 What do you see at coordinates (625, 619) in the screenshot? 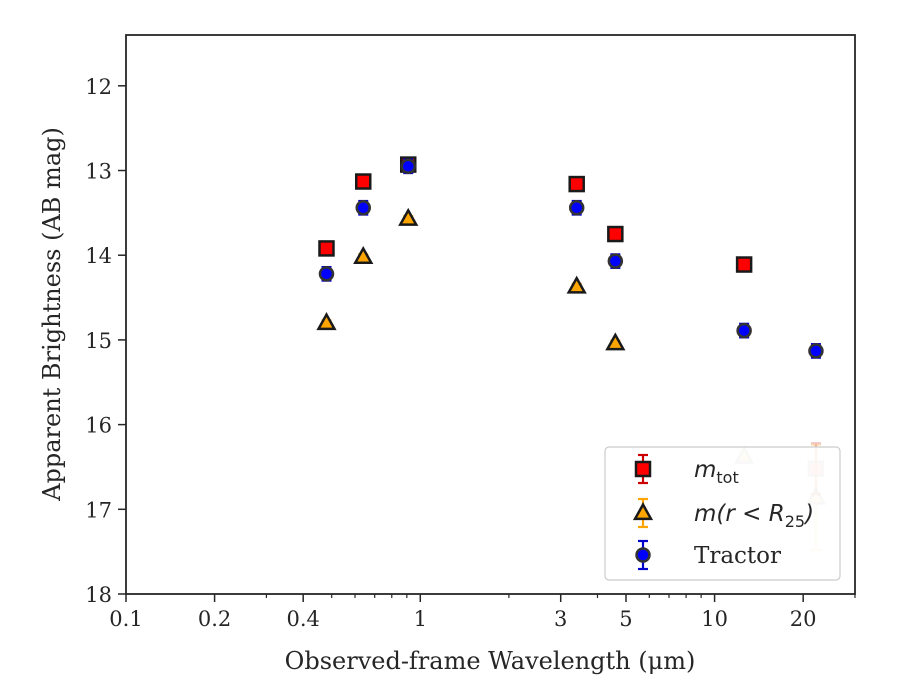
I see `x-tick-label: 5` at bounding box center [625, 619].